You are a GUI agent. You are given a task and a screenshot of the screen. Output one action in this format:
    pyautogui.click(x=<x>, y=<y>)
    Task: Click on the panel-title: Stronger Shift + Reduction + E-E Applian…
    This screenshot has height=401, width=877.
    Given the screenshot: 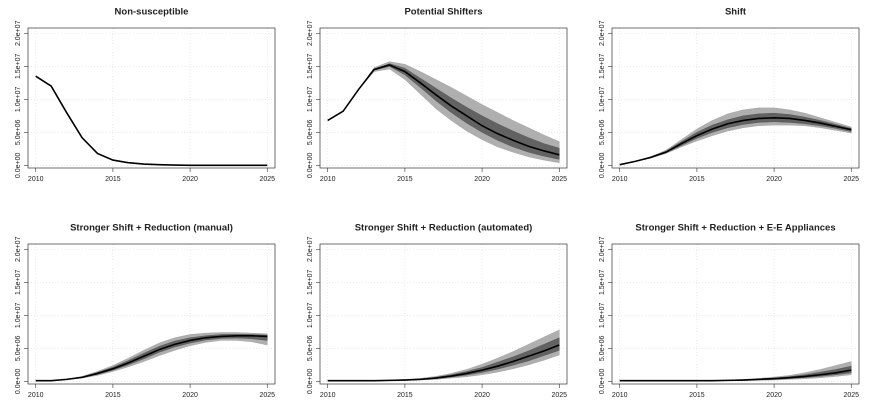 What is the action you would take?
    pyautogui.click(x=735, y=228)
    